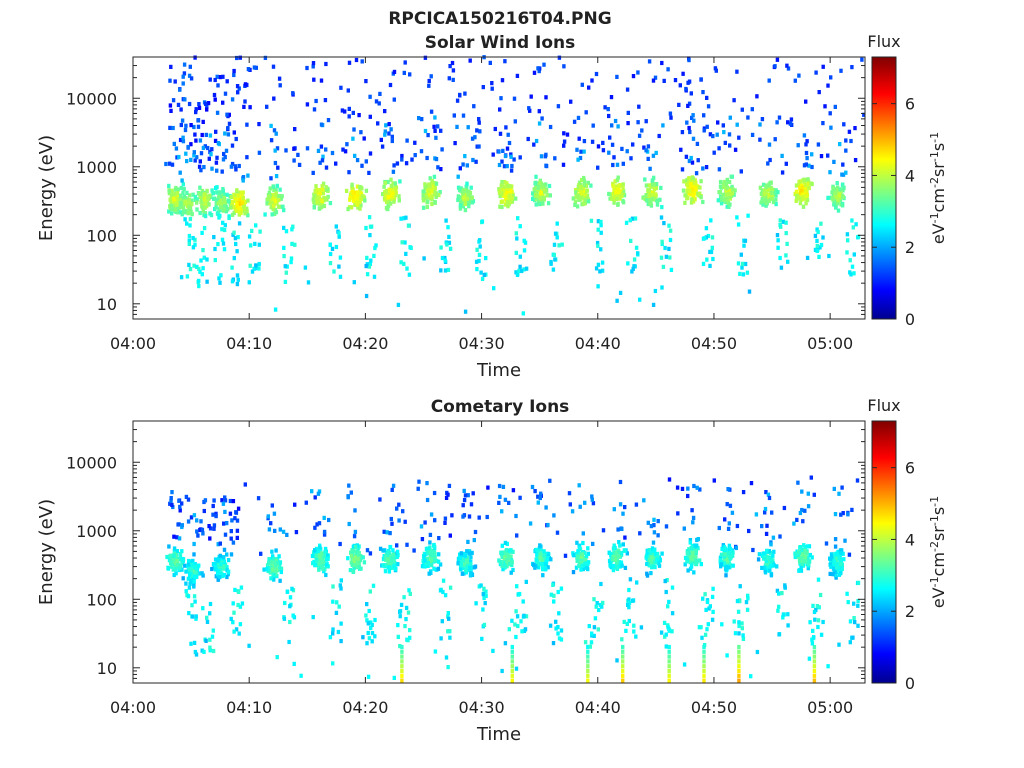  What do you see at coordinates (365, 343) in the screenshot?
I see `x-tick-label: 04:20` at bounding box center [365, 343].